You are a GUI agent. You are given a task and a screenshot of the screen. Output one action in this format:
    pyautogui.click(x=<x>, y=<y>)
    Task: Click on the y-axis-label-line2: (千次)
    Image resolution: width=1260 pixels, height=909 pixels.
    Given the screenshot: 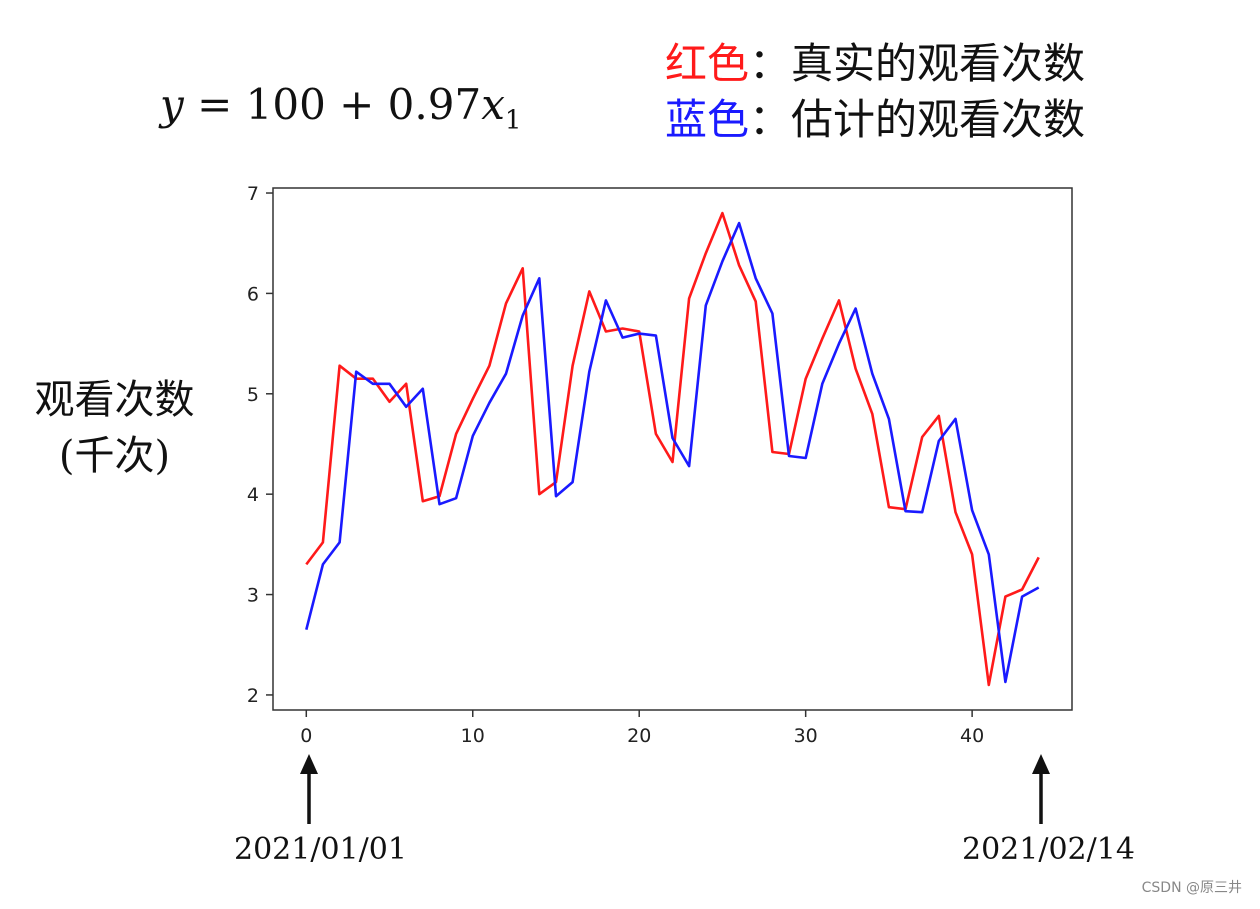 What is the action you would take?
    pyautogui.click(x=114, y=456)
    